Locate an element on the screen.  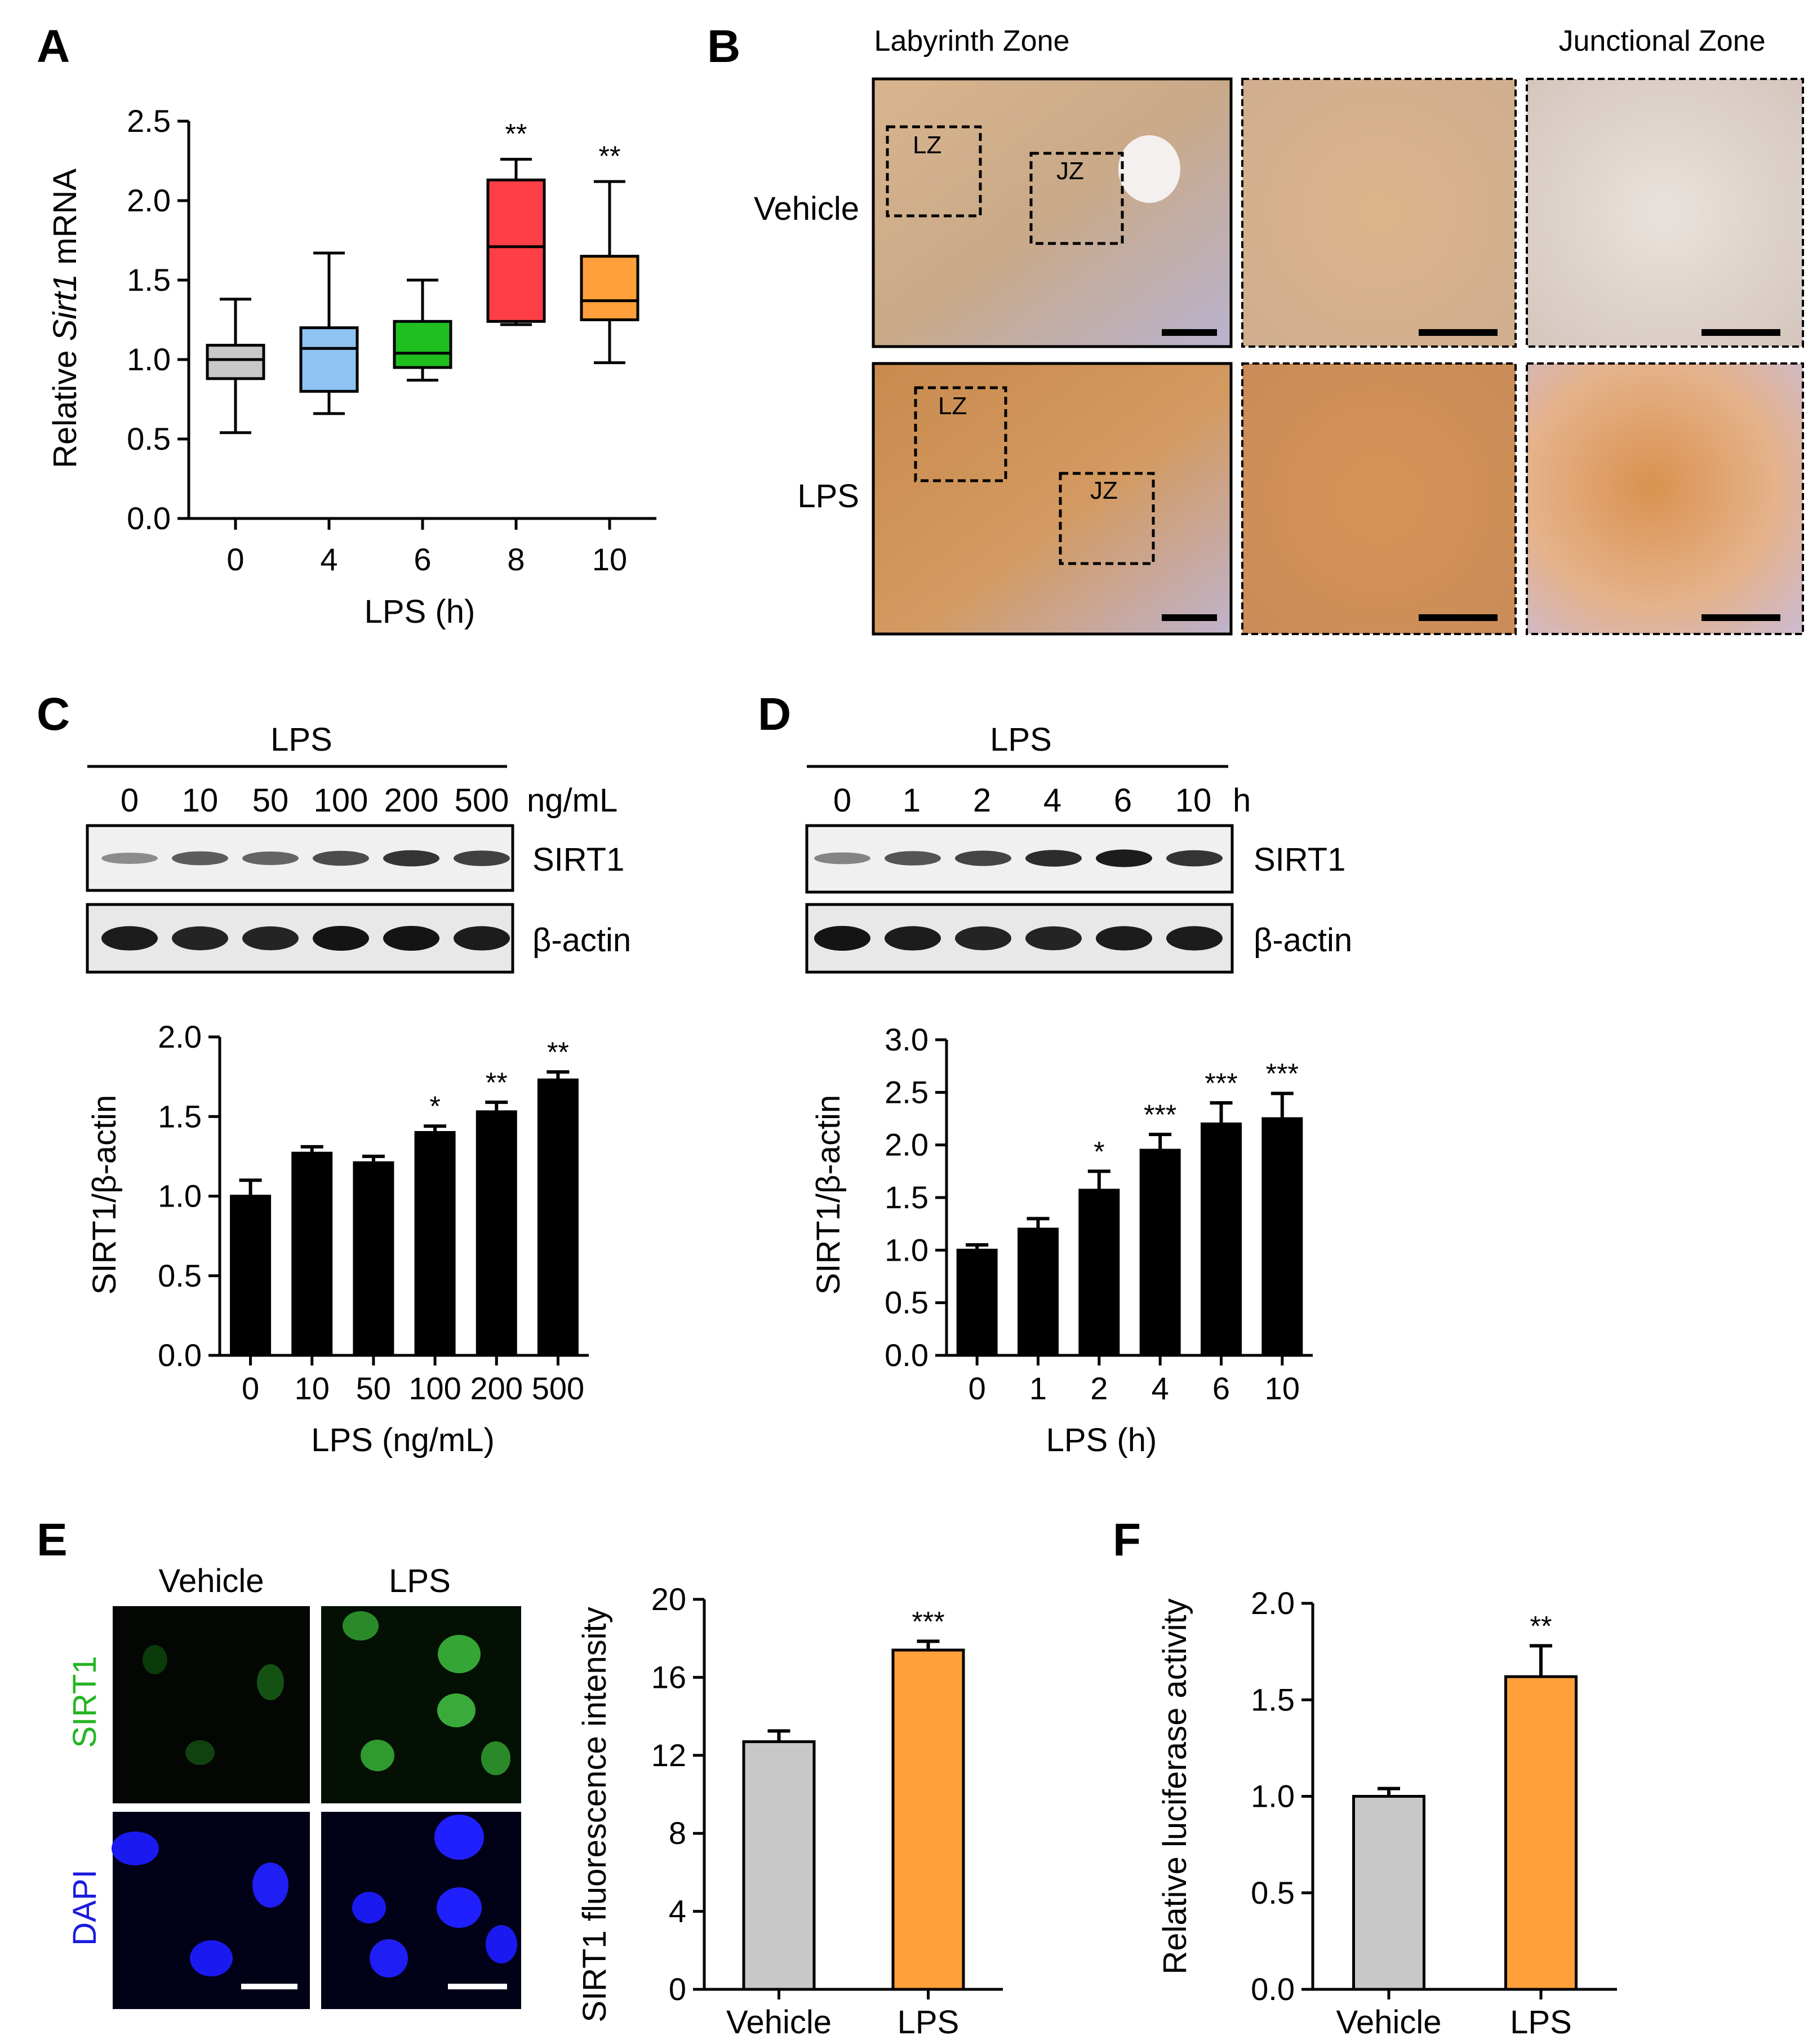
d-lane-label: 2 is located at coordinates (982, 800).